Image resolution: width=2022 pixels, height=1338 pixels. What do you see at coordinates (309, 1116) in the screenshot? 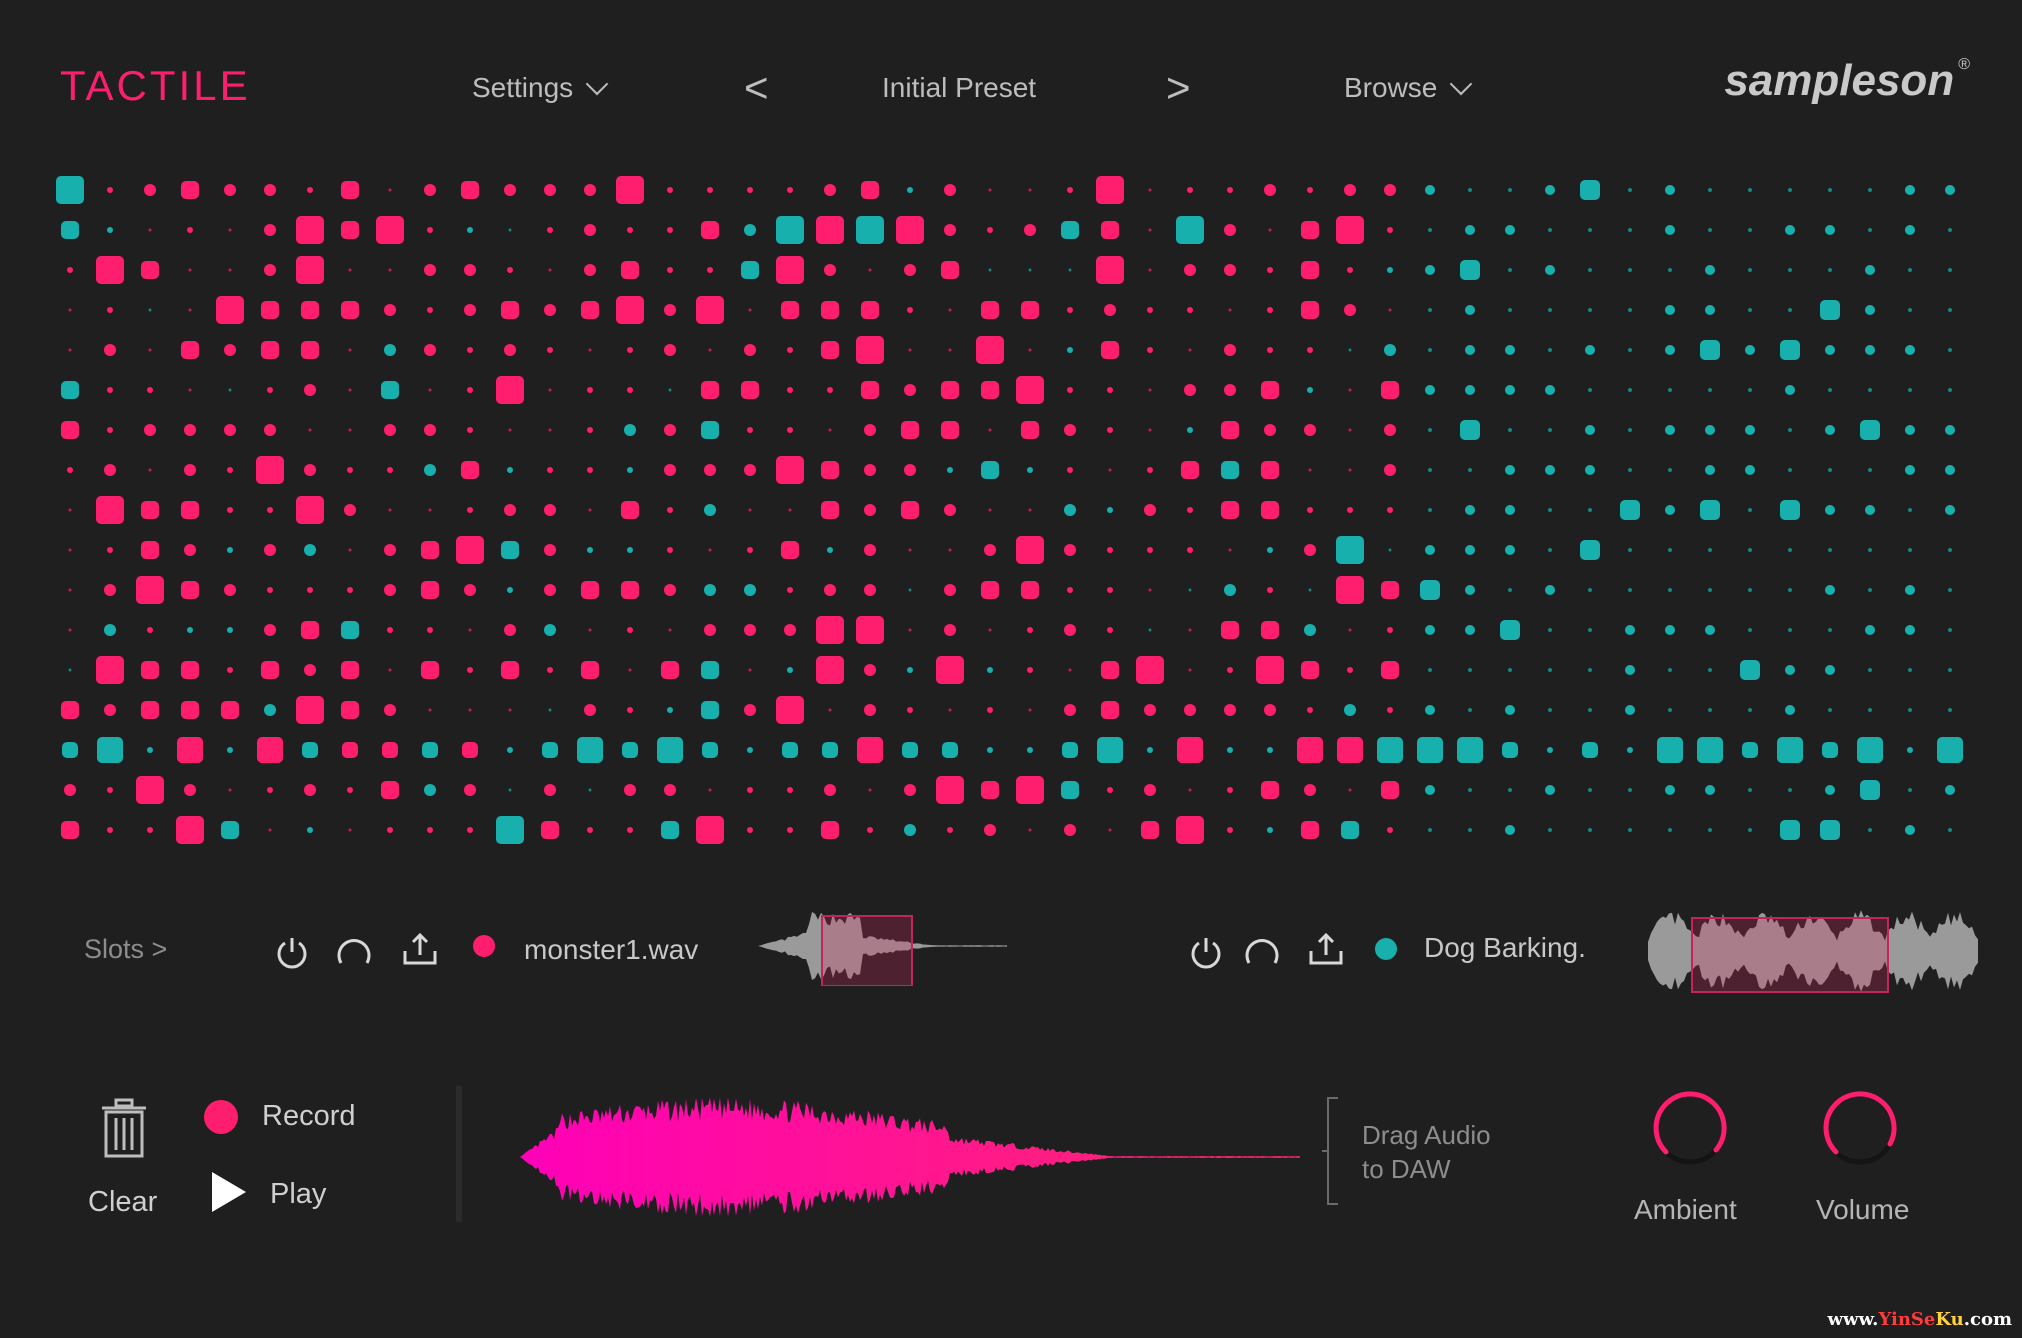
I see `record-button: Record` at bounding box center [309, 1116].